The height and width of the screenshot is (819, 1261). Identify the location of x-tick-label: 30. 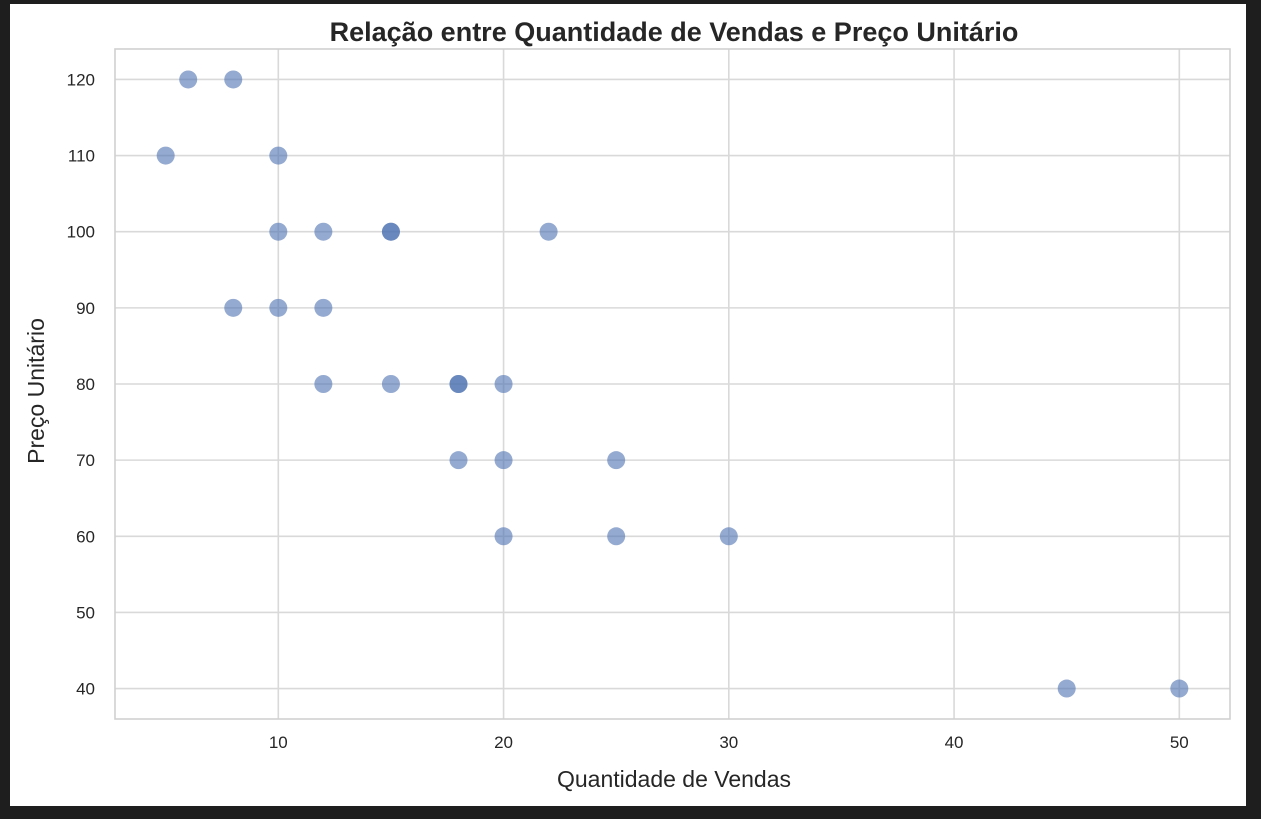
(728, 742).